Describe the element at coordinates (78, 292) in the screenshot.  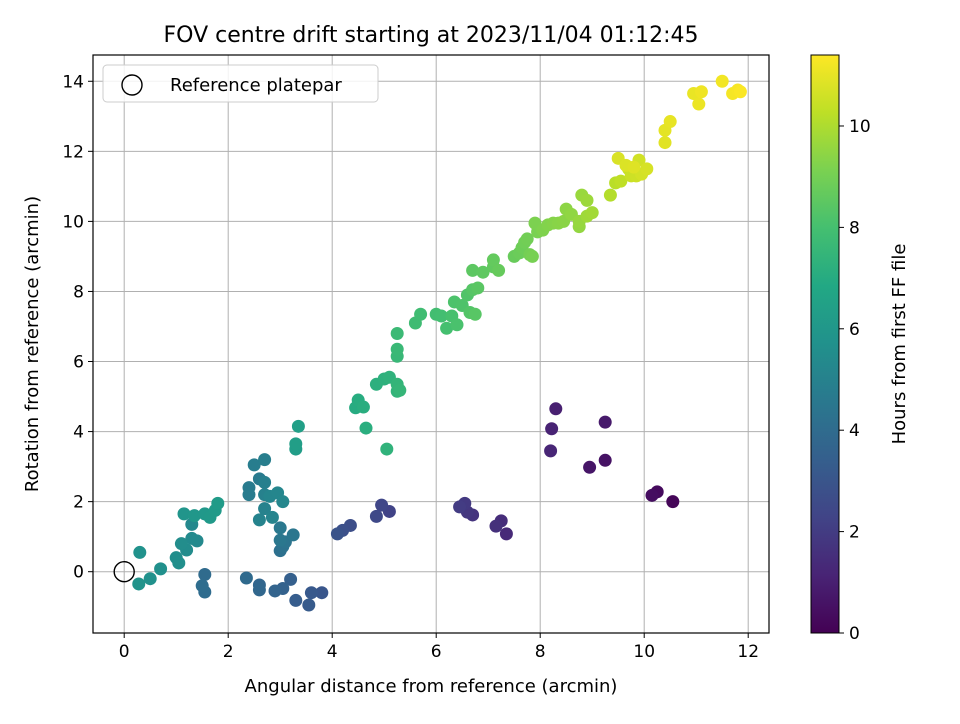
I see `y-tick-label: 8` at that location.